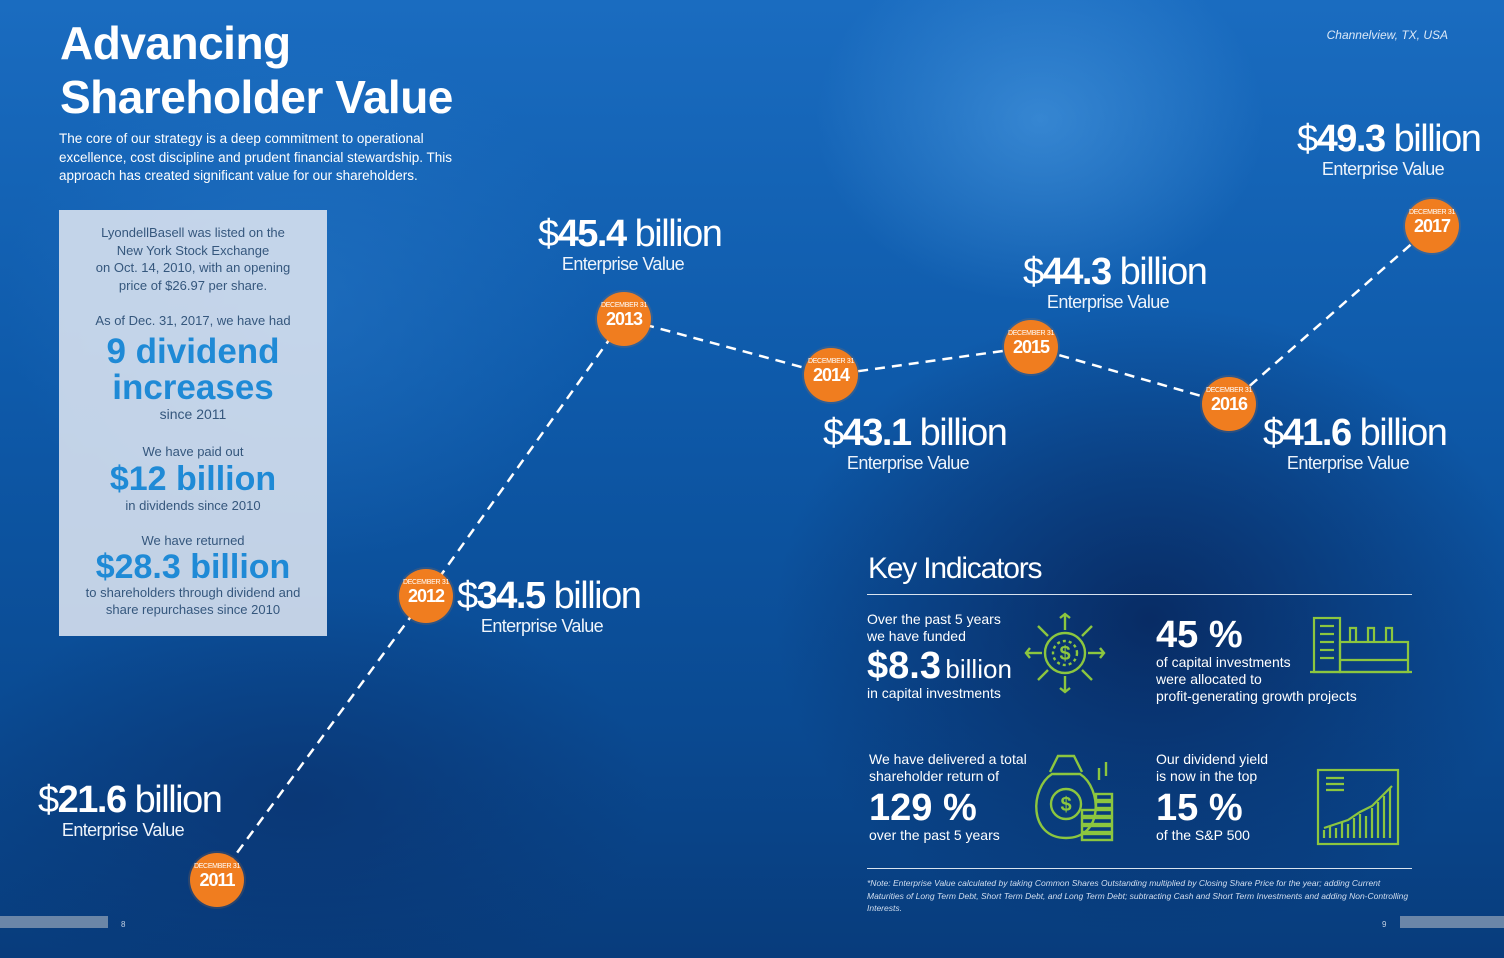 This screenshot has width=1504, height=958. I want to click on dividend-since: since 2011, so click(193, 413).